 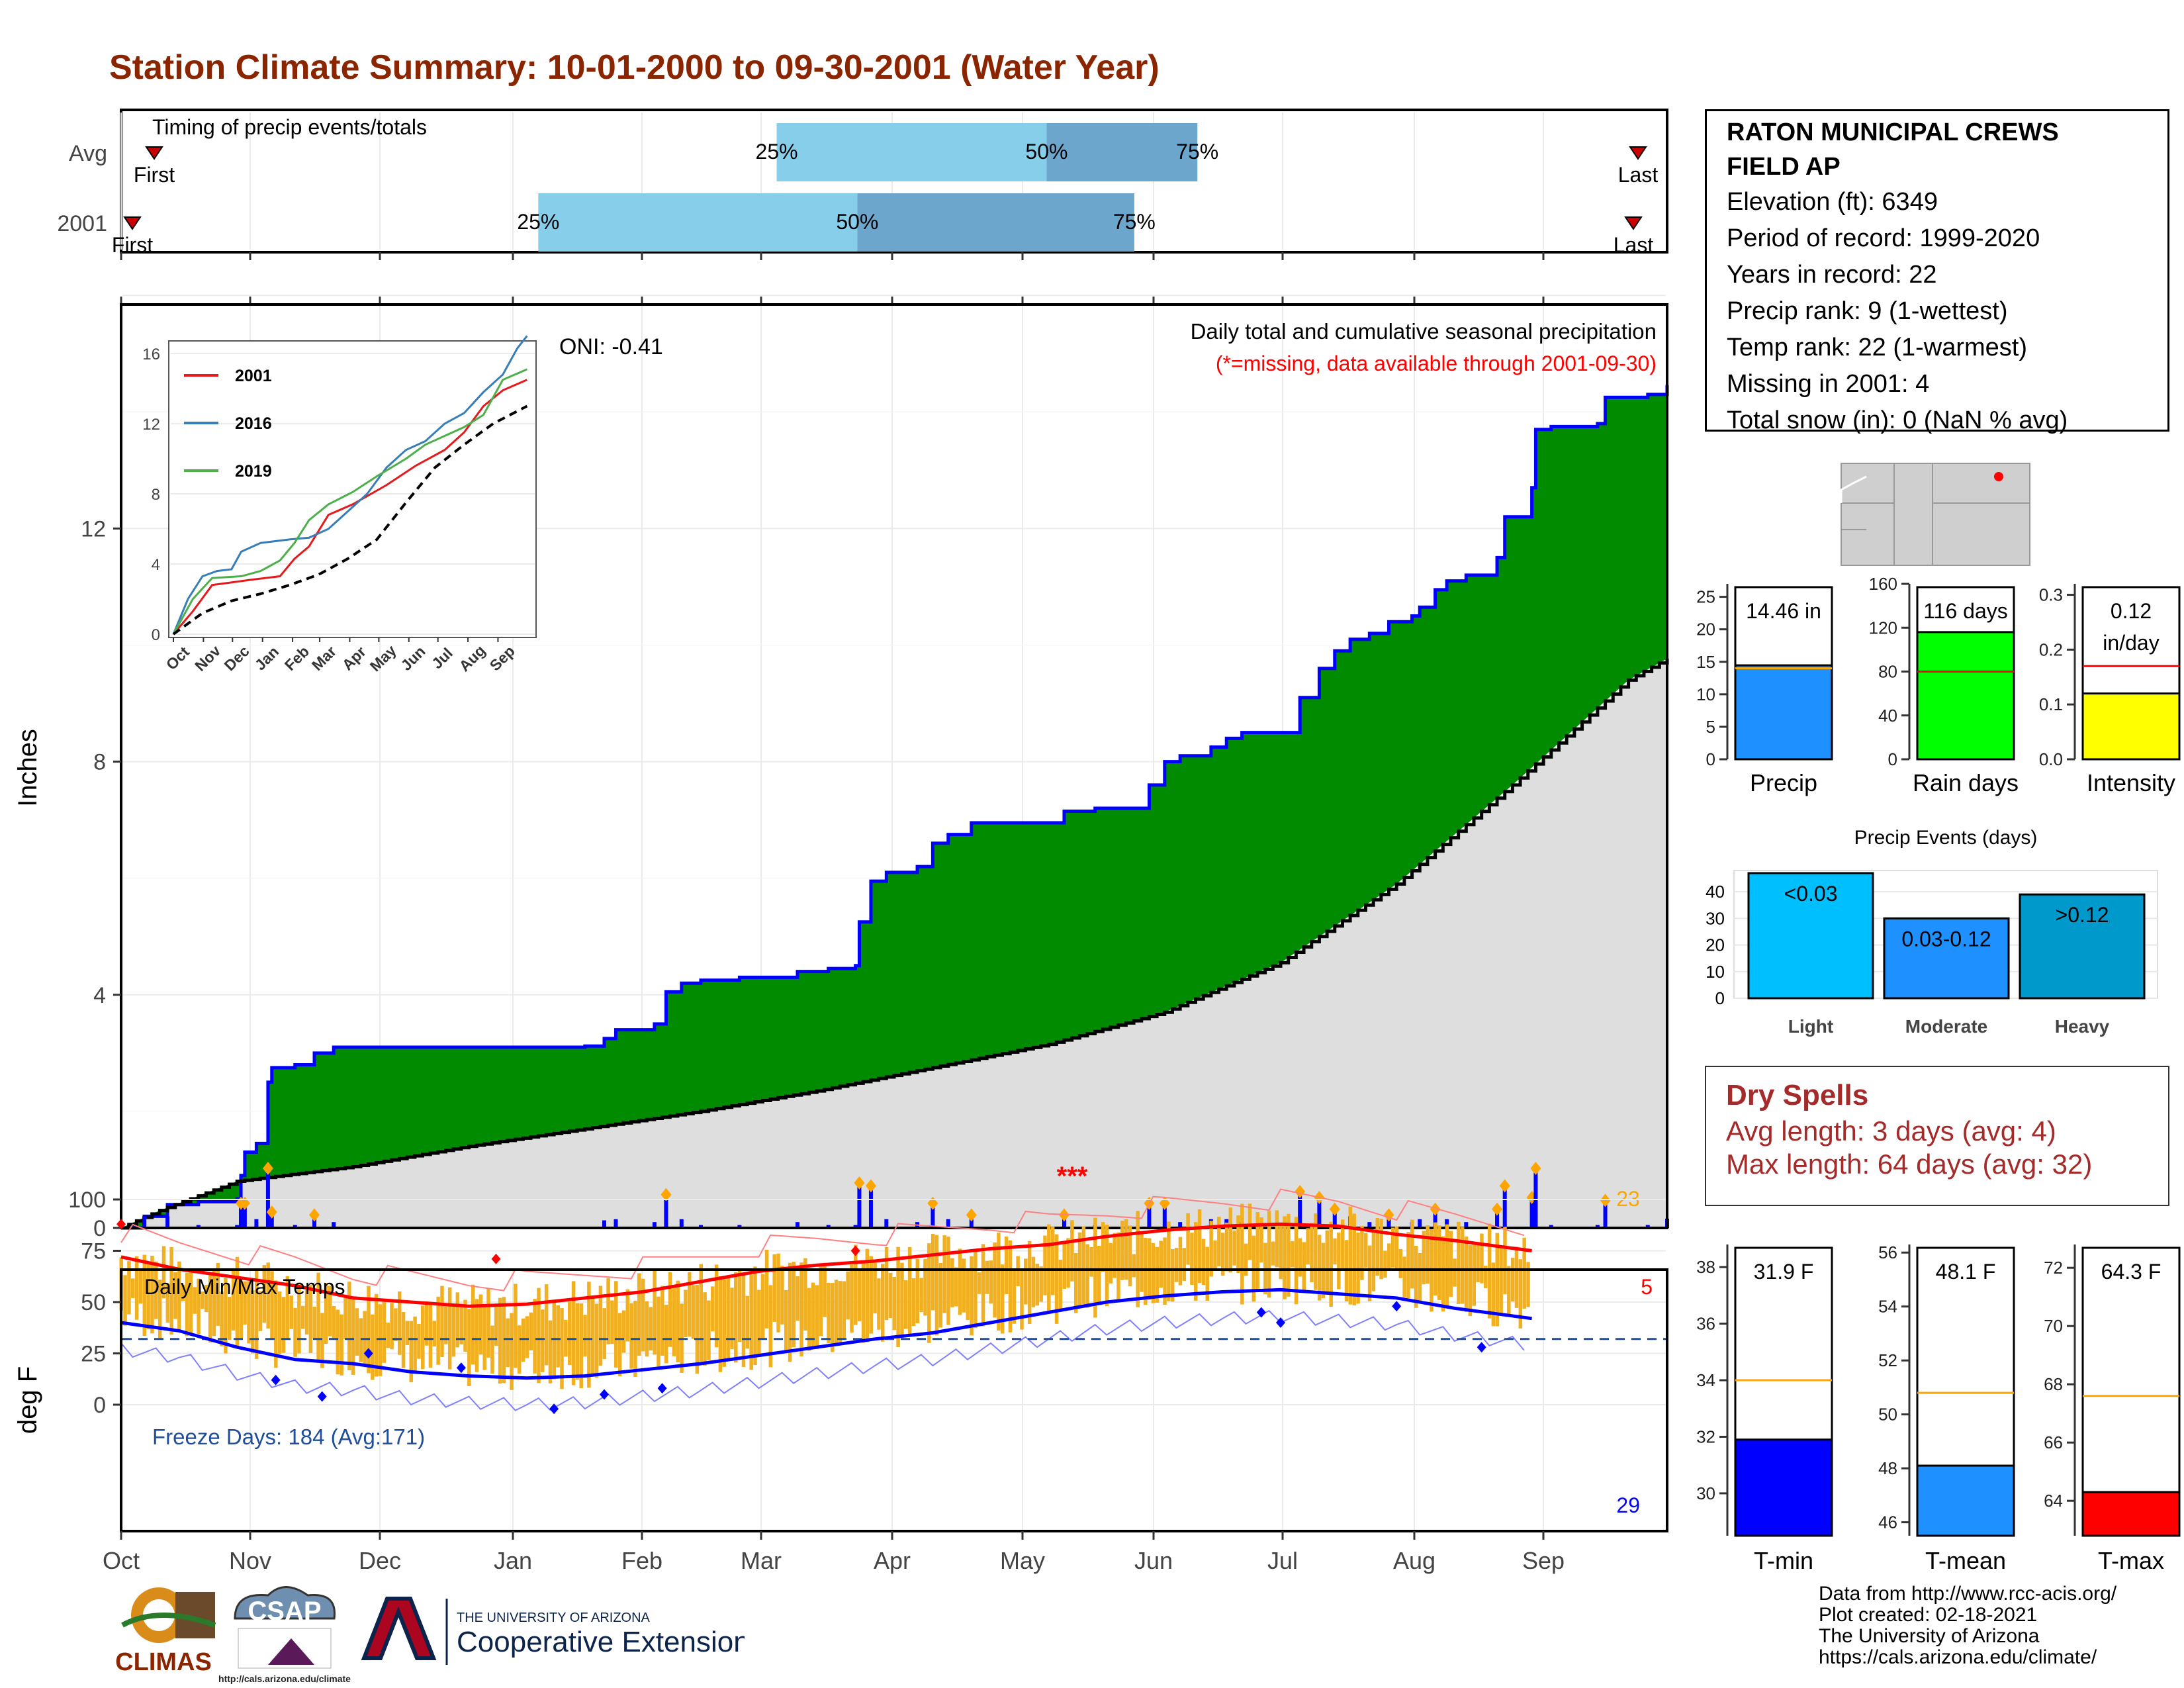 What do you see at coordinates (253, 376) in the screenshot?
I see `inset-legend-label: 2001` at bounding box center [253, 376].